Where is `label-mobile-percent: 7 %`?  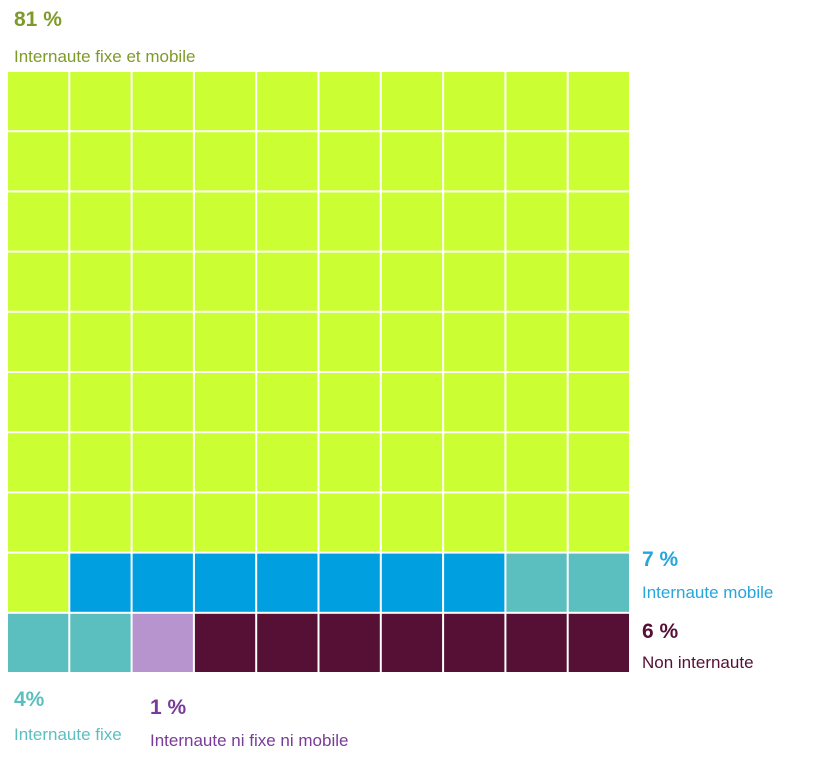 label-mobile-percent: 7 % is located at coordinates (660, 559).